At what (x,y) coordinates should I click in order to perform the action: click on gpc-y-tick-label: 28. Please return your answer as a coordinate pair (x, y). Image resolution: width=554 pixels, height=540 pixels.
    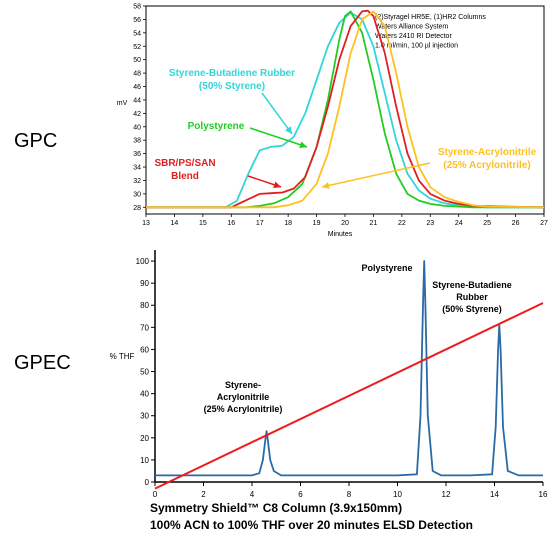
    Looking at the image, I should click on (137, 208).